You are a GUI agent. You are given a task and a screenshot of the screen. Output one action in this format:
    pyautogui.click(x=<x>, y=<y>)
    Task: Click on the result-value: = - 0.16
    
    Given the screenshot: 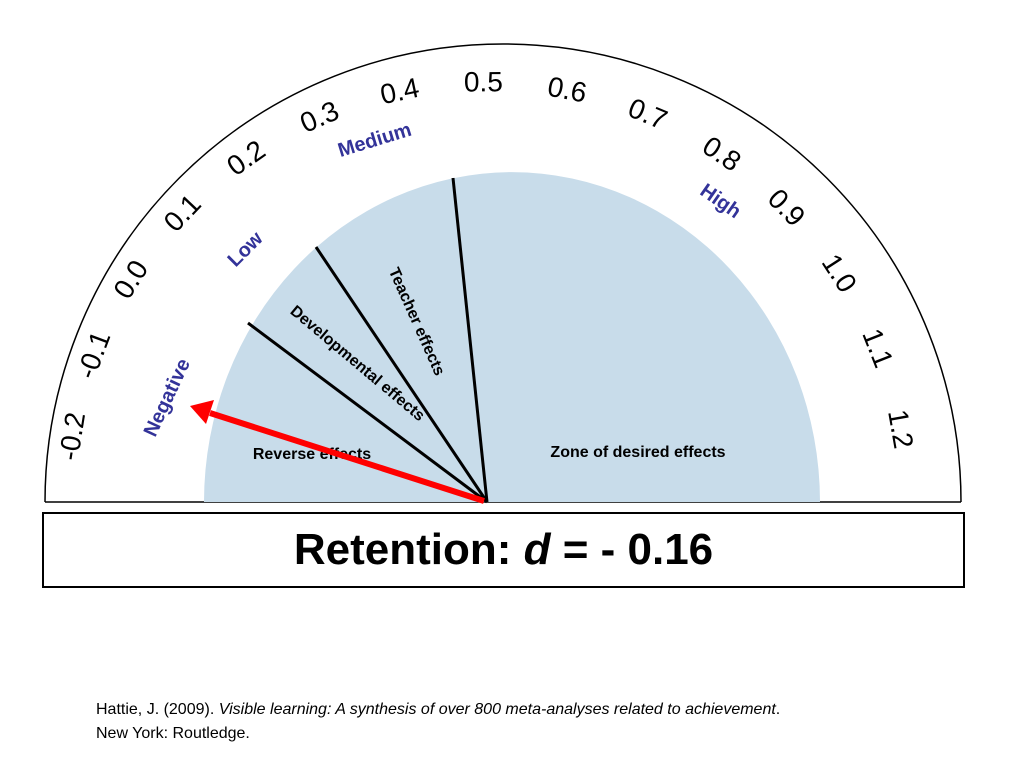 What is the action you would take?
    pyautogui.click(x=638, y=549)
    